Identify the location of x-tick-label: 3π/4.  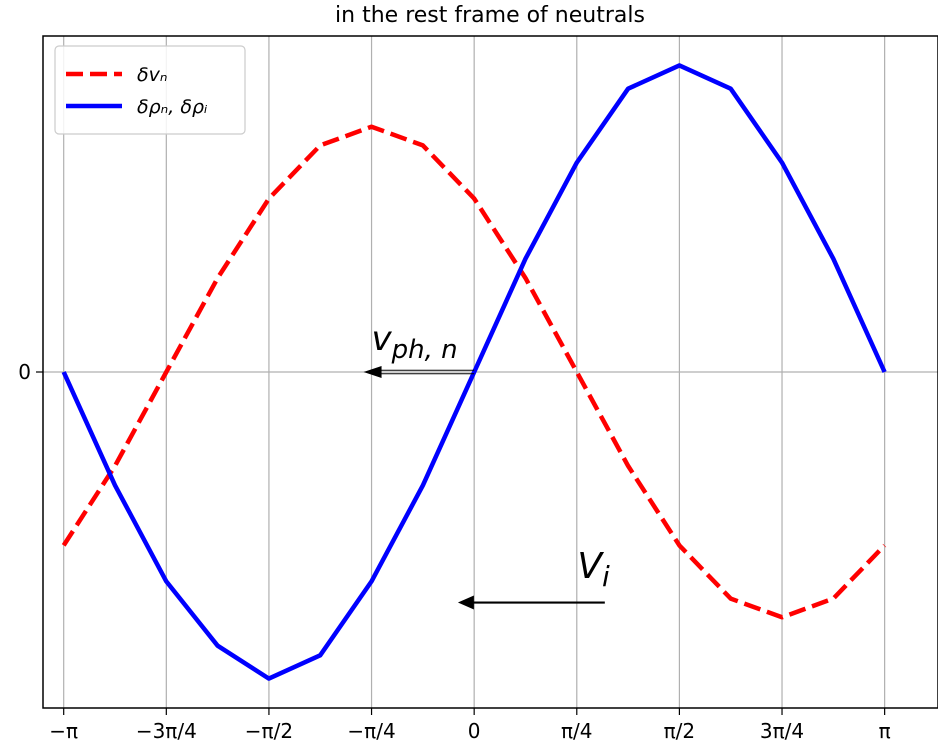
(782, 731).